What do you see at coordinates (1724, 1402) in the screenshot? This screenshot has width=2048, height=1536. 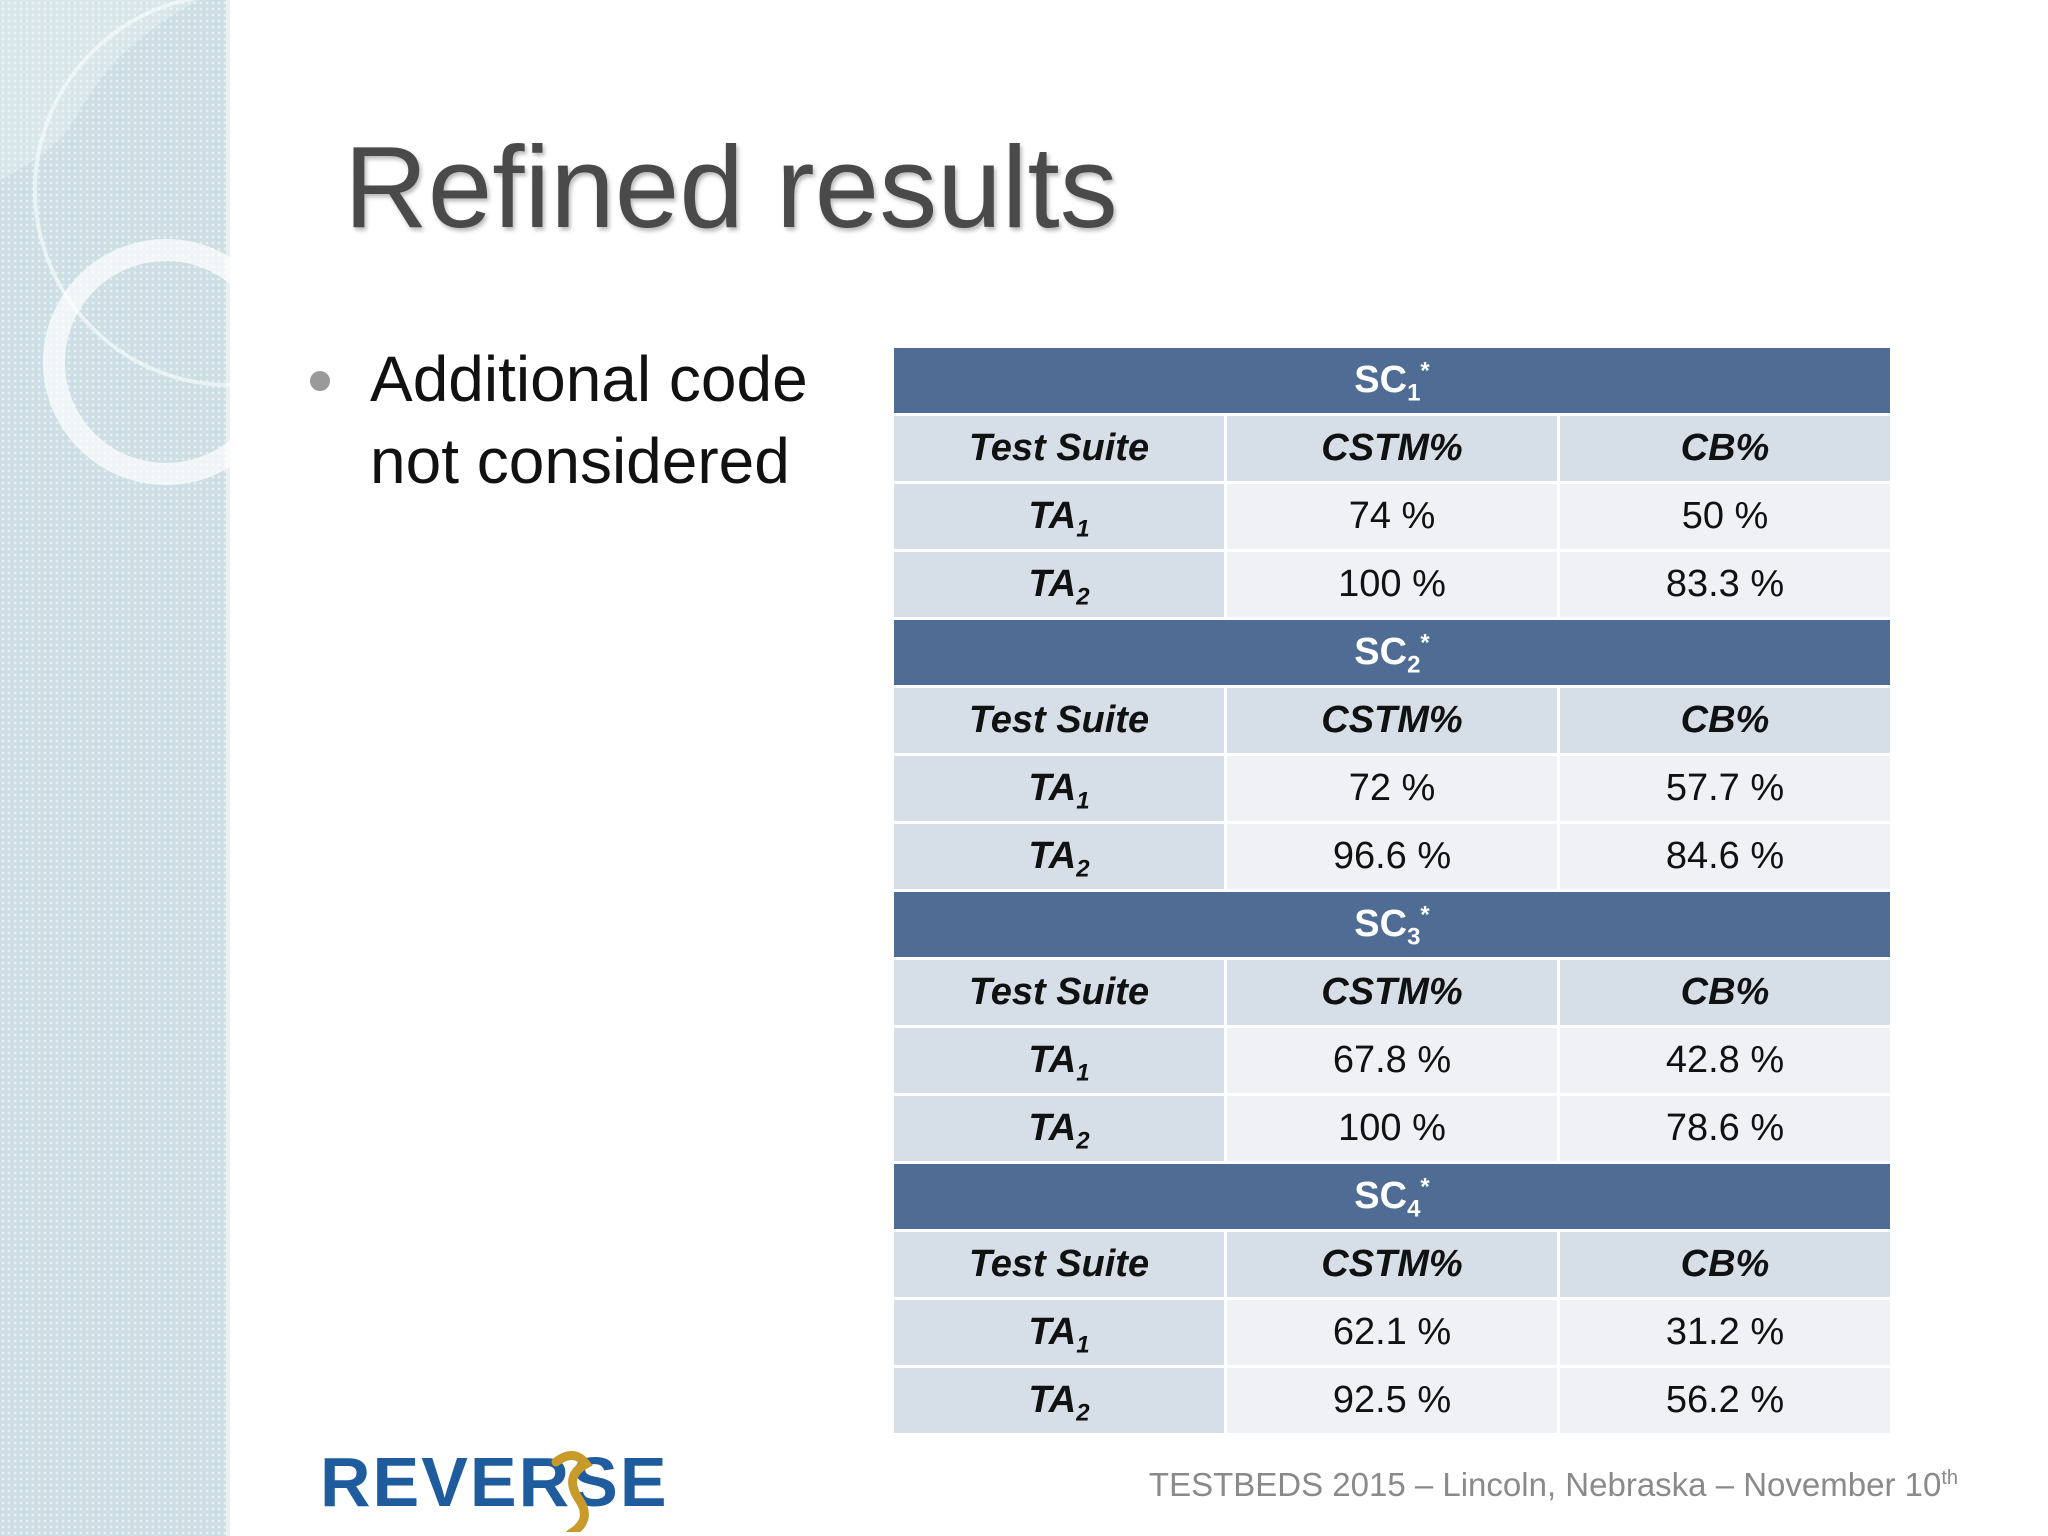 I see `cb-cell: 56.2 %` at bounding box center [1724, 1402].